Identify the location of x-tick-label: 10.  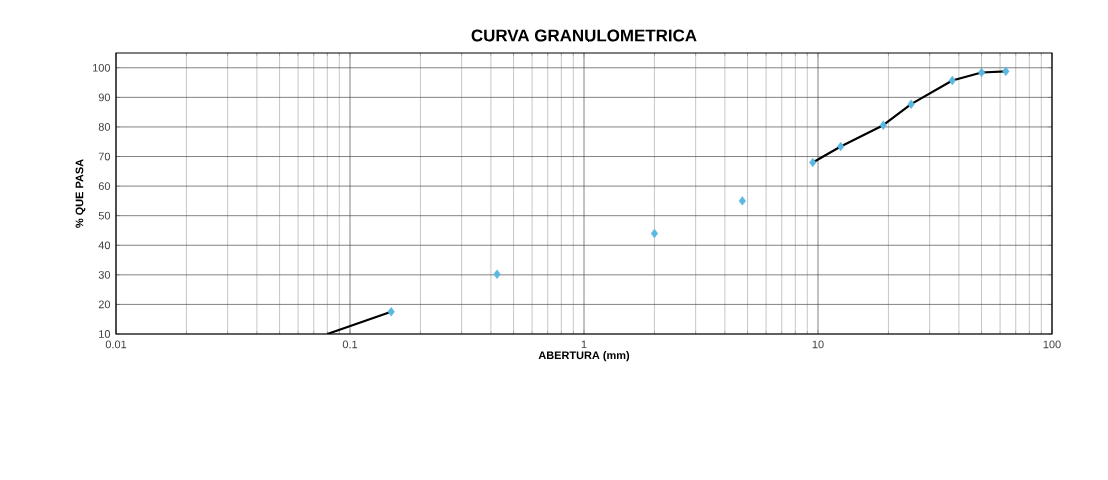
(818, 344).